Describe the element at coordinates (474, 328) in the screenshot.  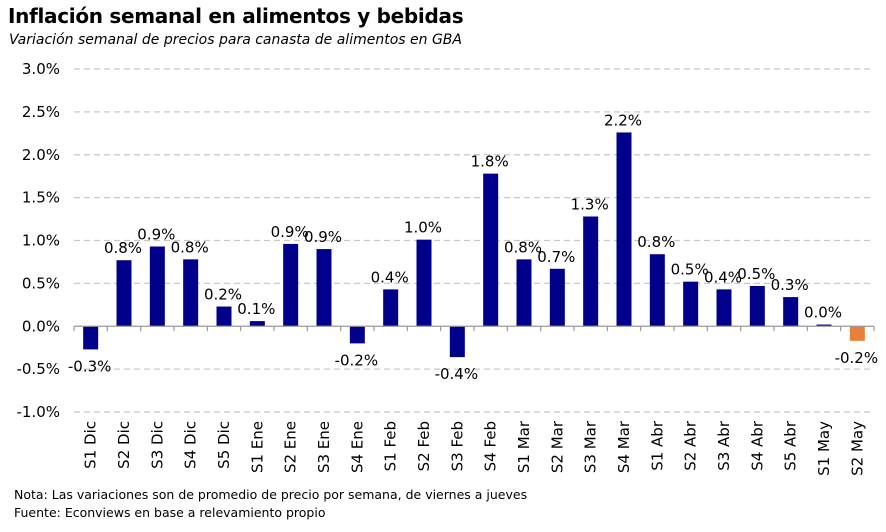
I see `zero-axis` at that location.